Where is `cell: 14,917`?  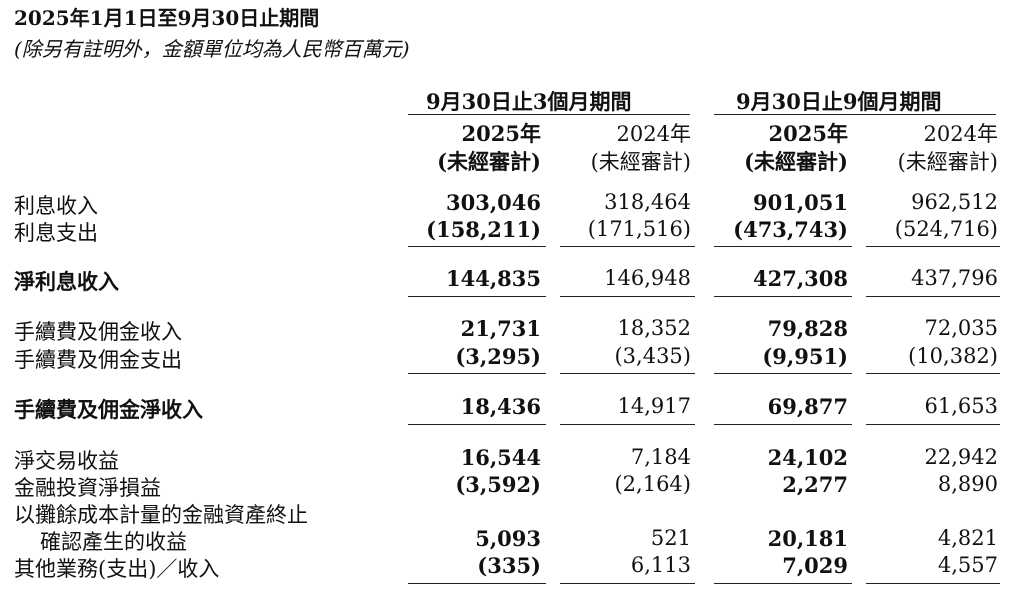 cell: 14,917 is located at coordinates (654, 406).